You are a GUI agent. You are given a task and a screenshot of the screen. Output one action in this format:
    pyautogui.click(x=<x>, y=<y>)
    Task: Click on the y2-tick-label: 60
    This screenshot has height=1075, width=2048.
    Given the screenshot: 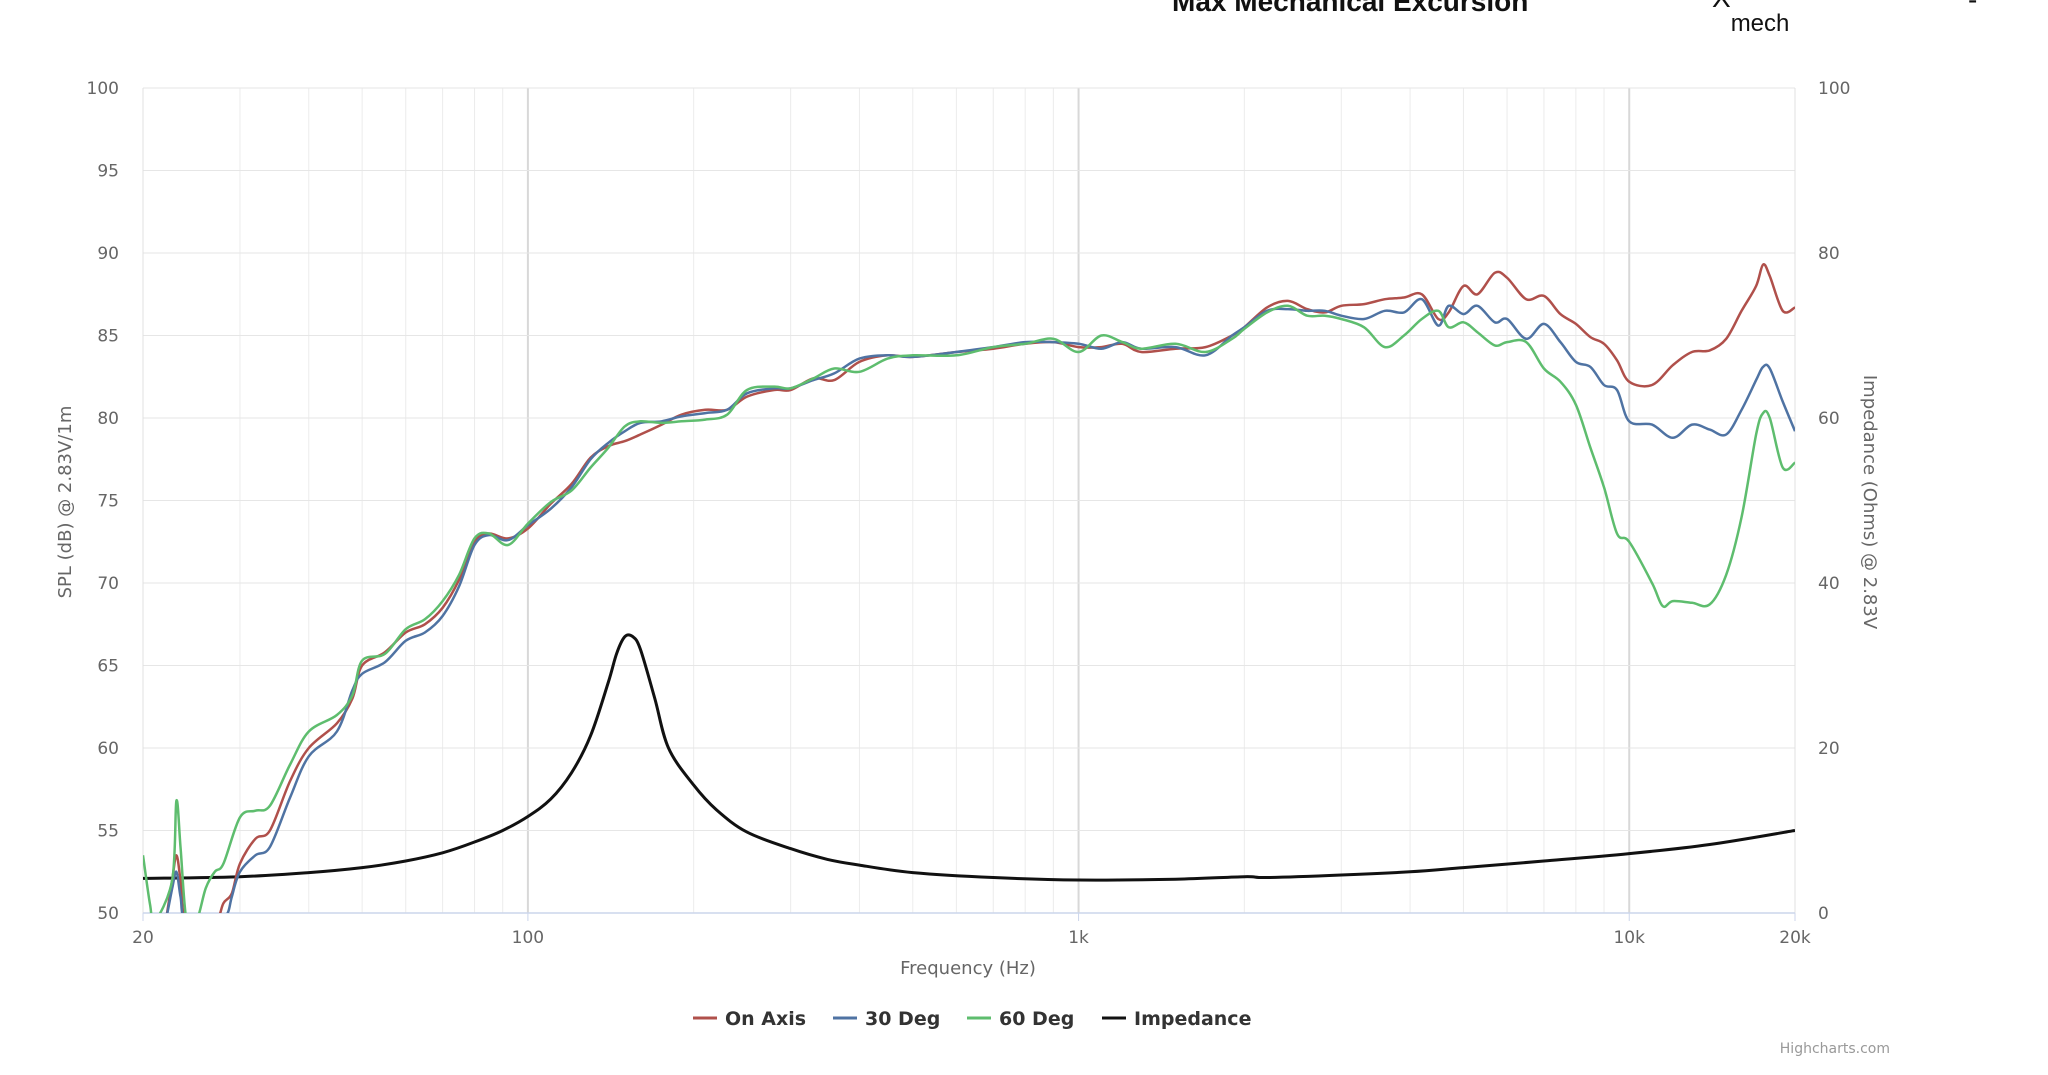 What is the action you would take?
    pyautogui.click(x=1829, y=419)
    